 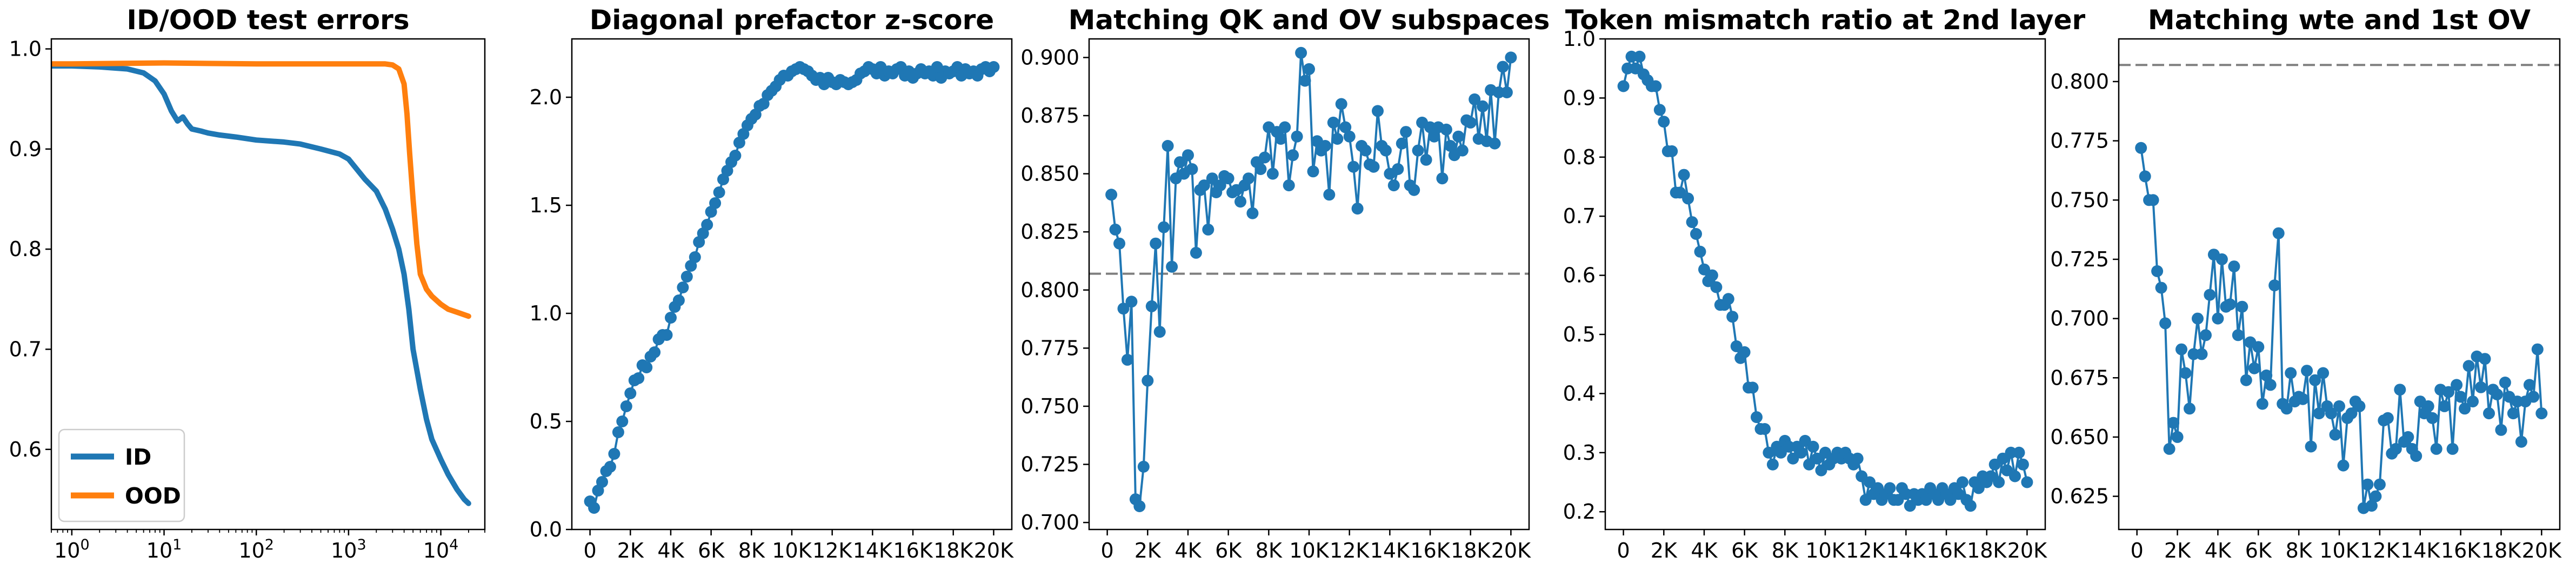 What do you see at coordinates (1050, 116) in the screenshot?
I see `y-tick-label: 0.875` at bounding box center [1050, 116].